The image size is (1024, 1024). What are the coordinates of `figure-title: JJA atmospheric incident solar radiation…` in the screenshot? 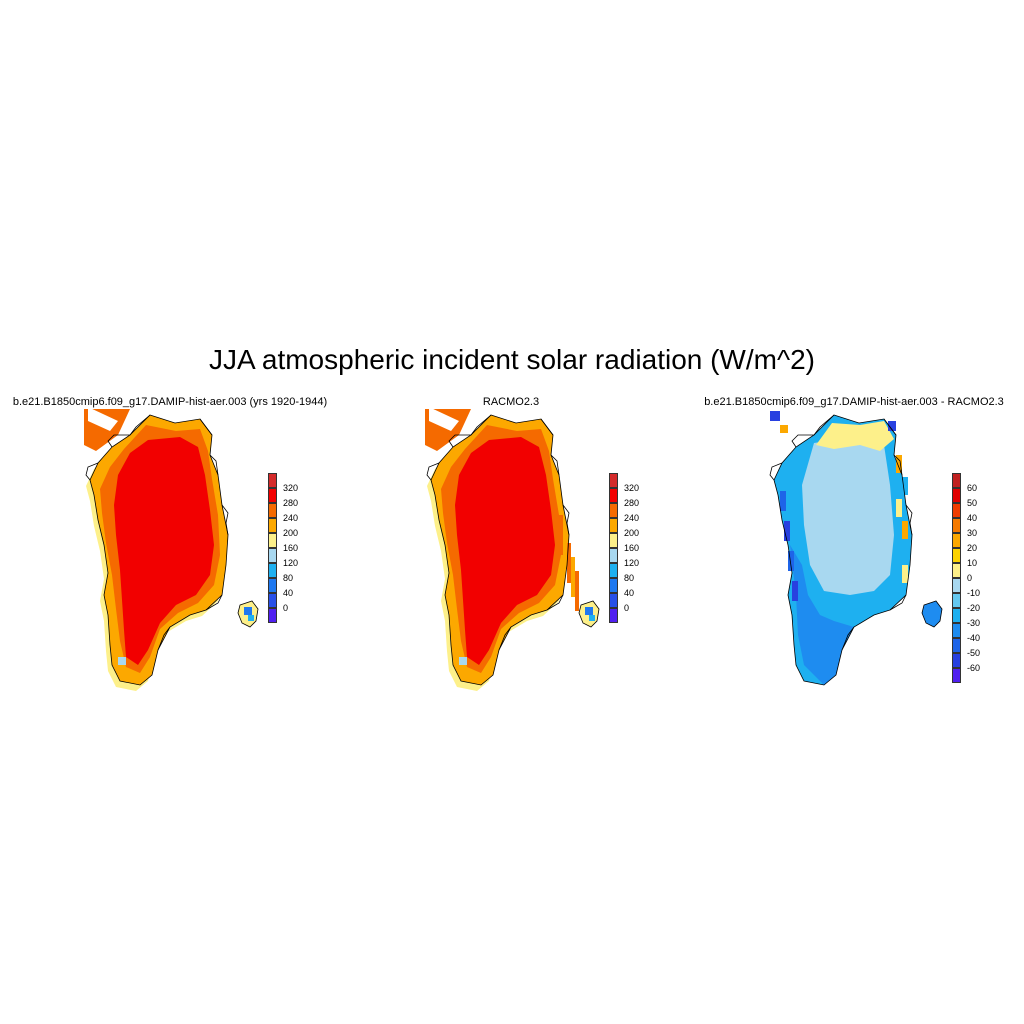 It's located at (512, 359).